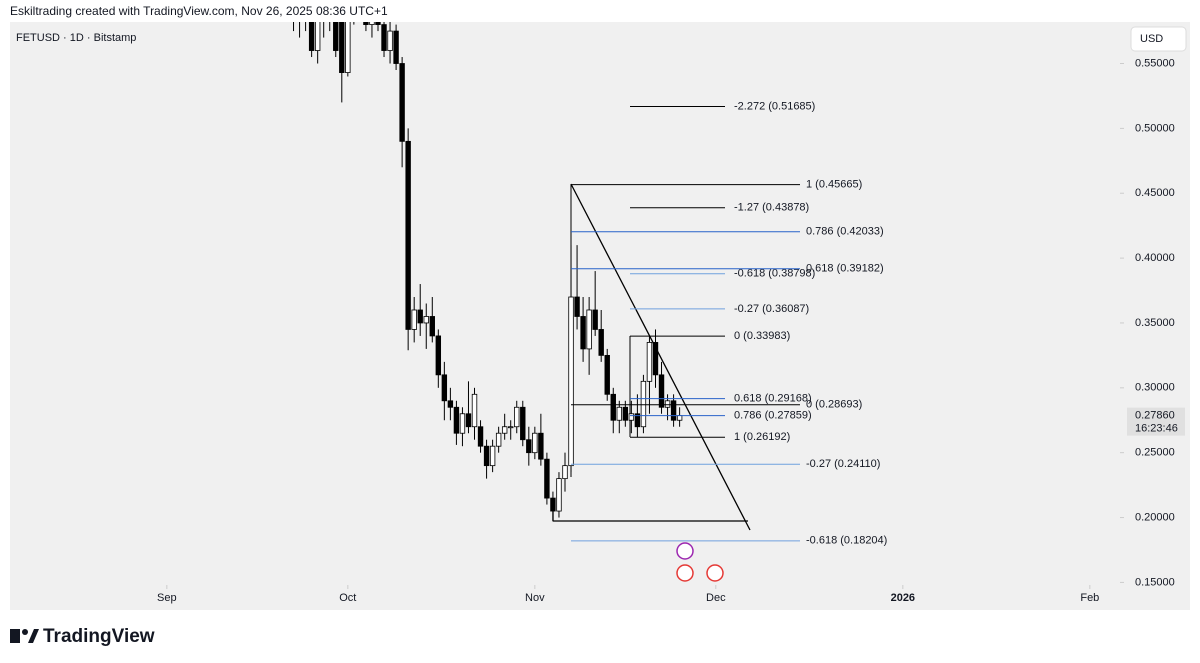  Describe the element at coordinates (99, 636) in the screenshot. I see `brand: TradingView` at that location.